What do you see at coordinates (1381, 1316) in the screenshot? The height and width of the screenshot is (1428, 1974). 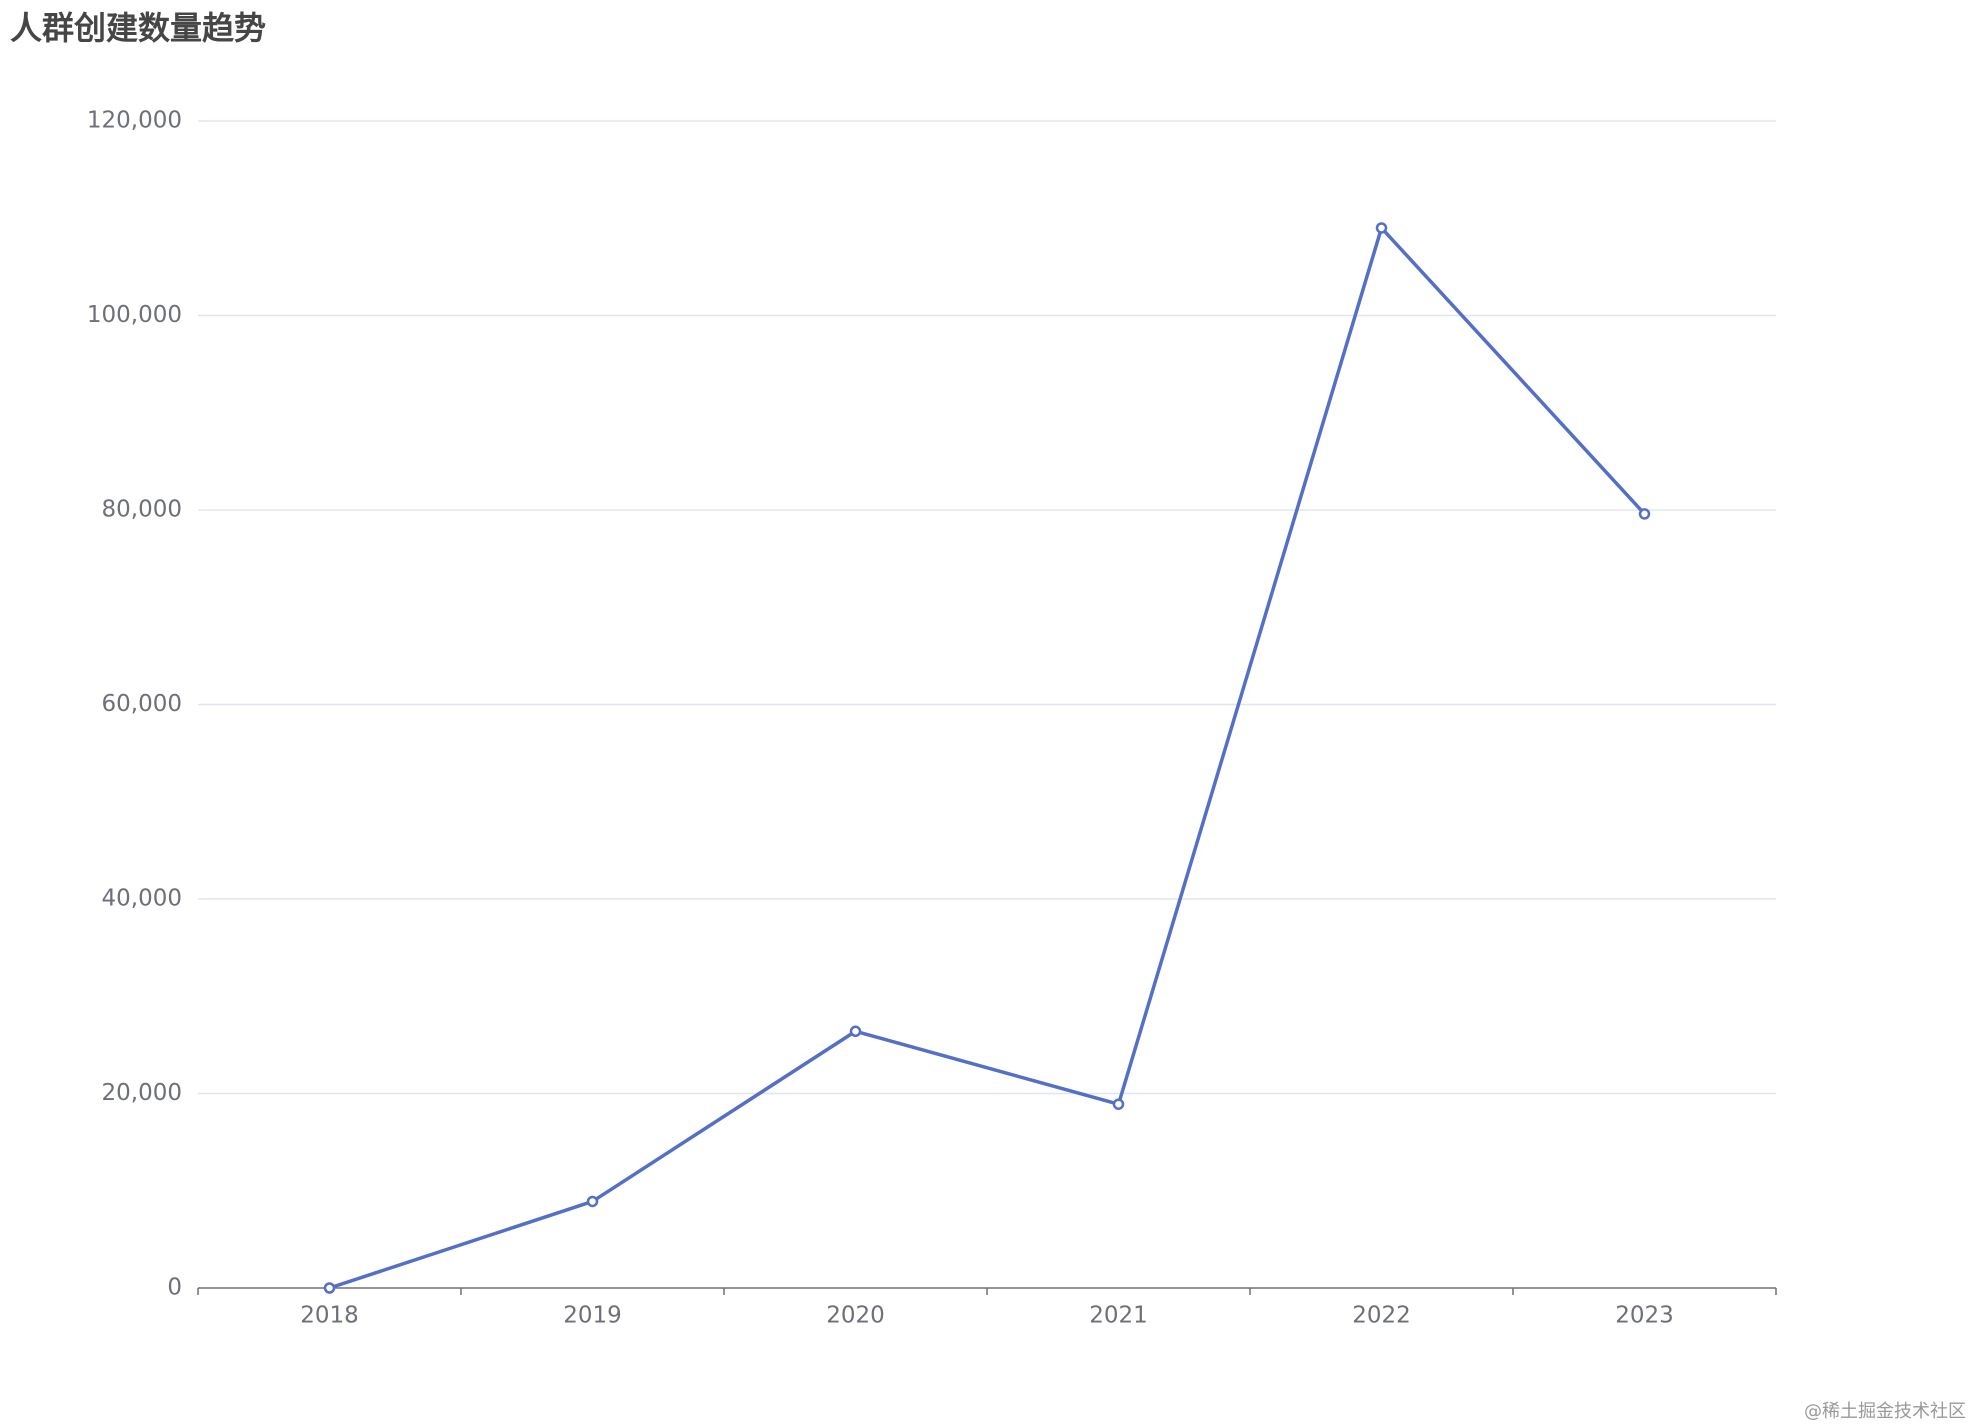 I see `x-tick-label: 2022` at bounding box center [1381, 1316].